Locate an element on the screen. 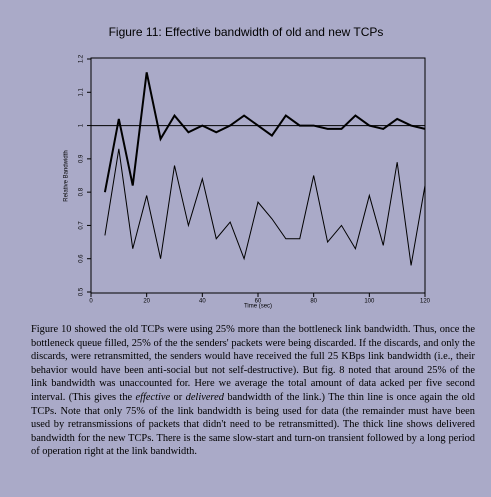 The image size is (491, 497). x-tick-label: 20 is located at coordinates (146, 302).